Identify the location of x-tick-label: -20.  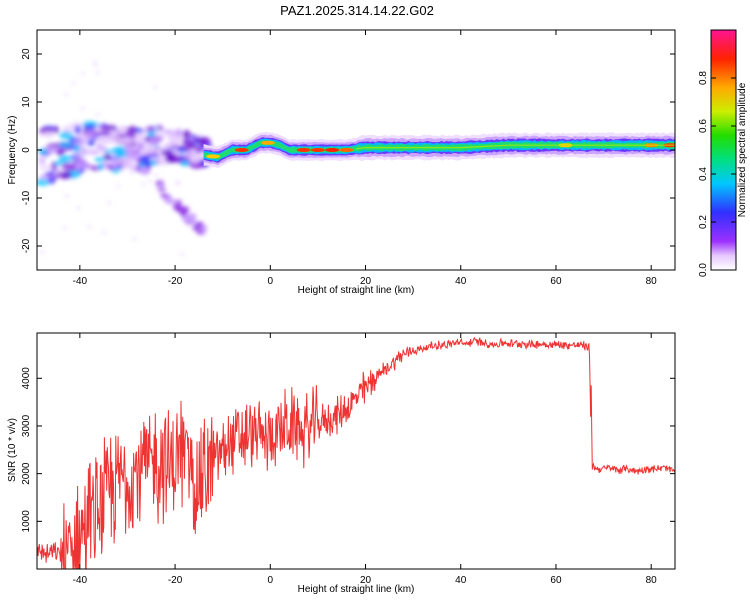
(175, 281).